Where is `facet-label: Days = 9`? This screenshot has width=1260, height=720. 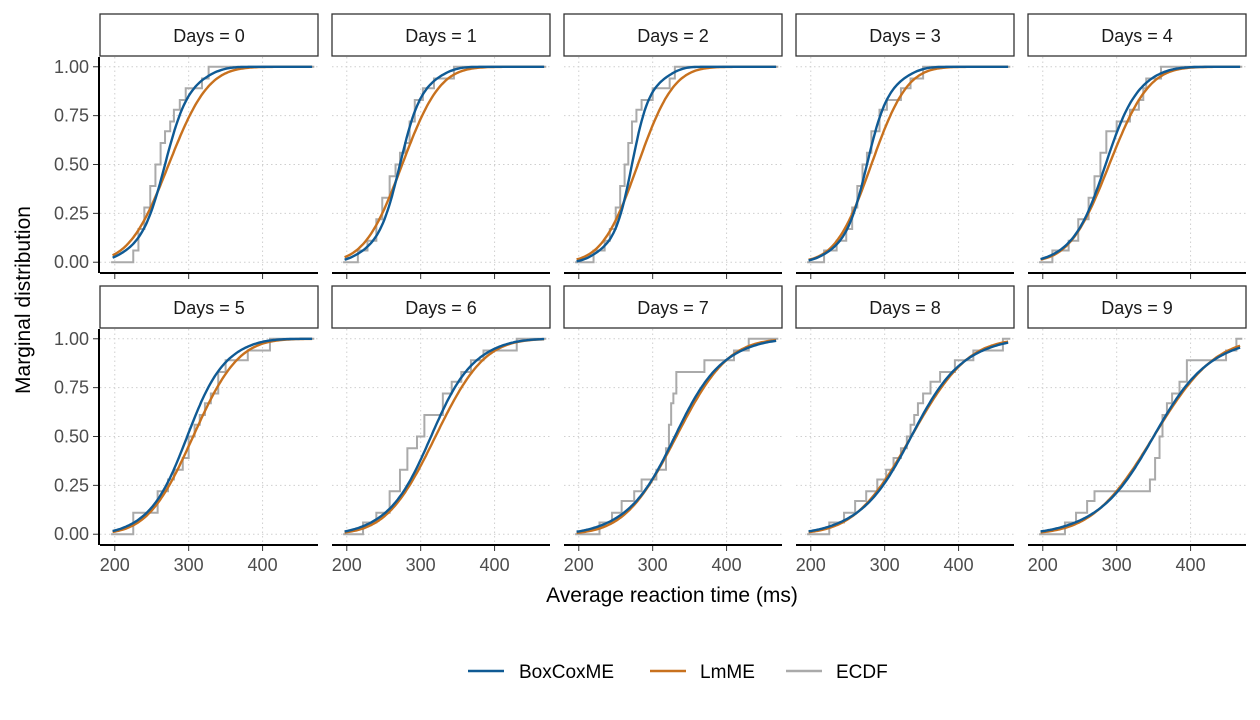
facet-label: Days = 9 is located at coordinates (1137, 308).